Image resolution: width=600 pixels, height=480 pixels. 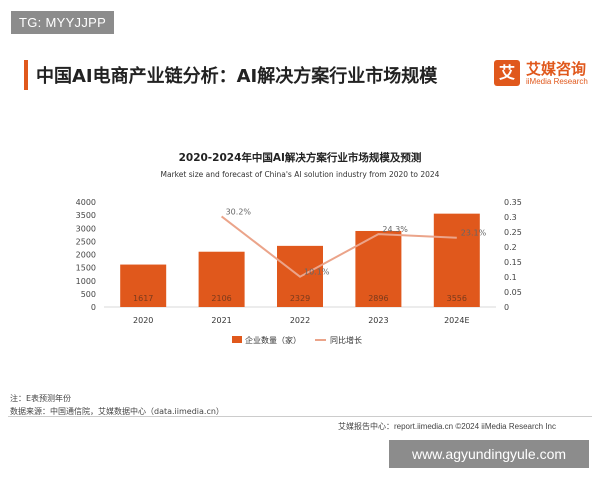 What do you see at coordinates (510, 277) in the screenshot?
I see `y2-tick-label: 0.1` at bounding box center [510, 277].